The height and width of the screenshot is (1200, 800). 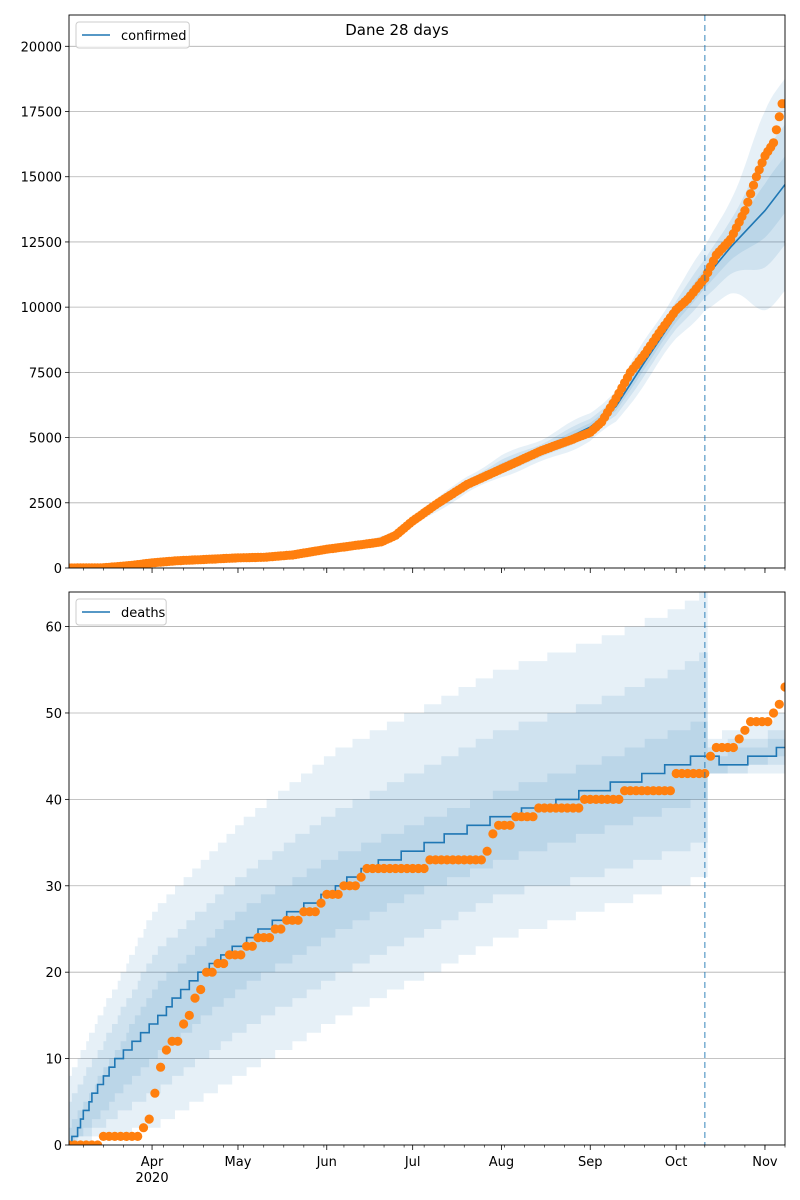 What do you see at coordinates (765, 1162) in the screenshot?
I see `x-tick-label: Nov` at bounding box center [765, 1162].